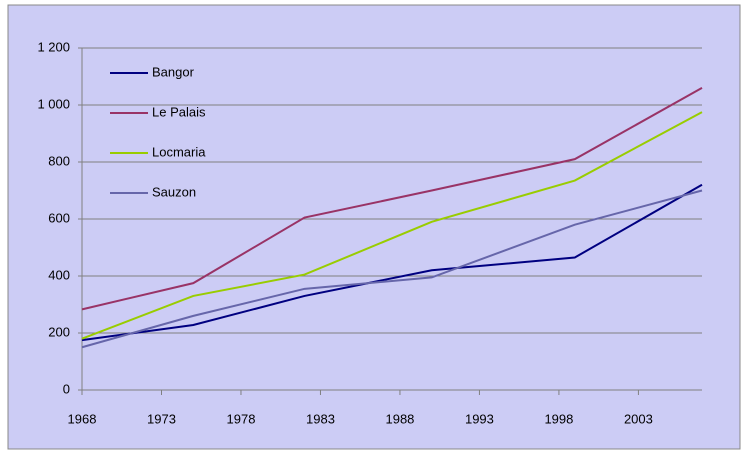 Image resolution: width=749 pixels, height=454 pixels. Describe the element at coordinates (320, 418) in the screenshot. I see `x-tick-label: 1983` at that location.